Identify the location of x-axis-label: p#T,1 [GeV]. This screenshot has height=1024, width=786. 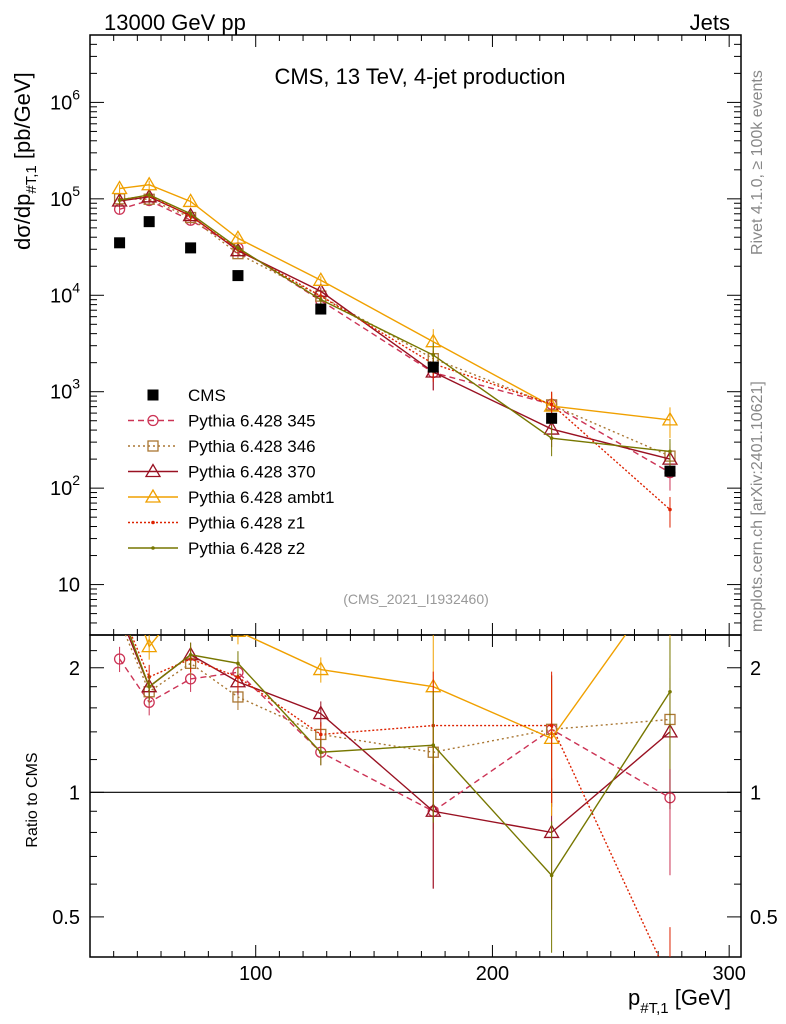
(679, 1001).